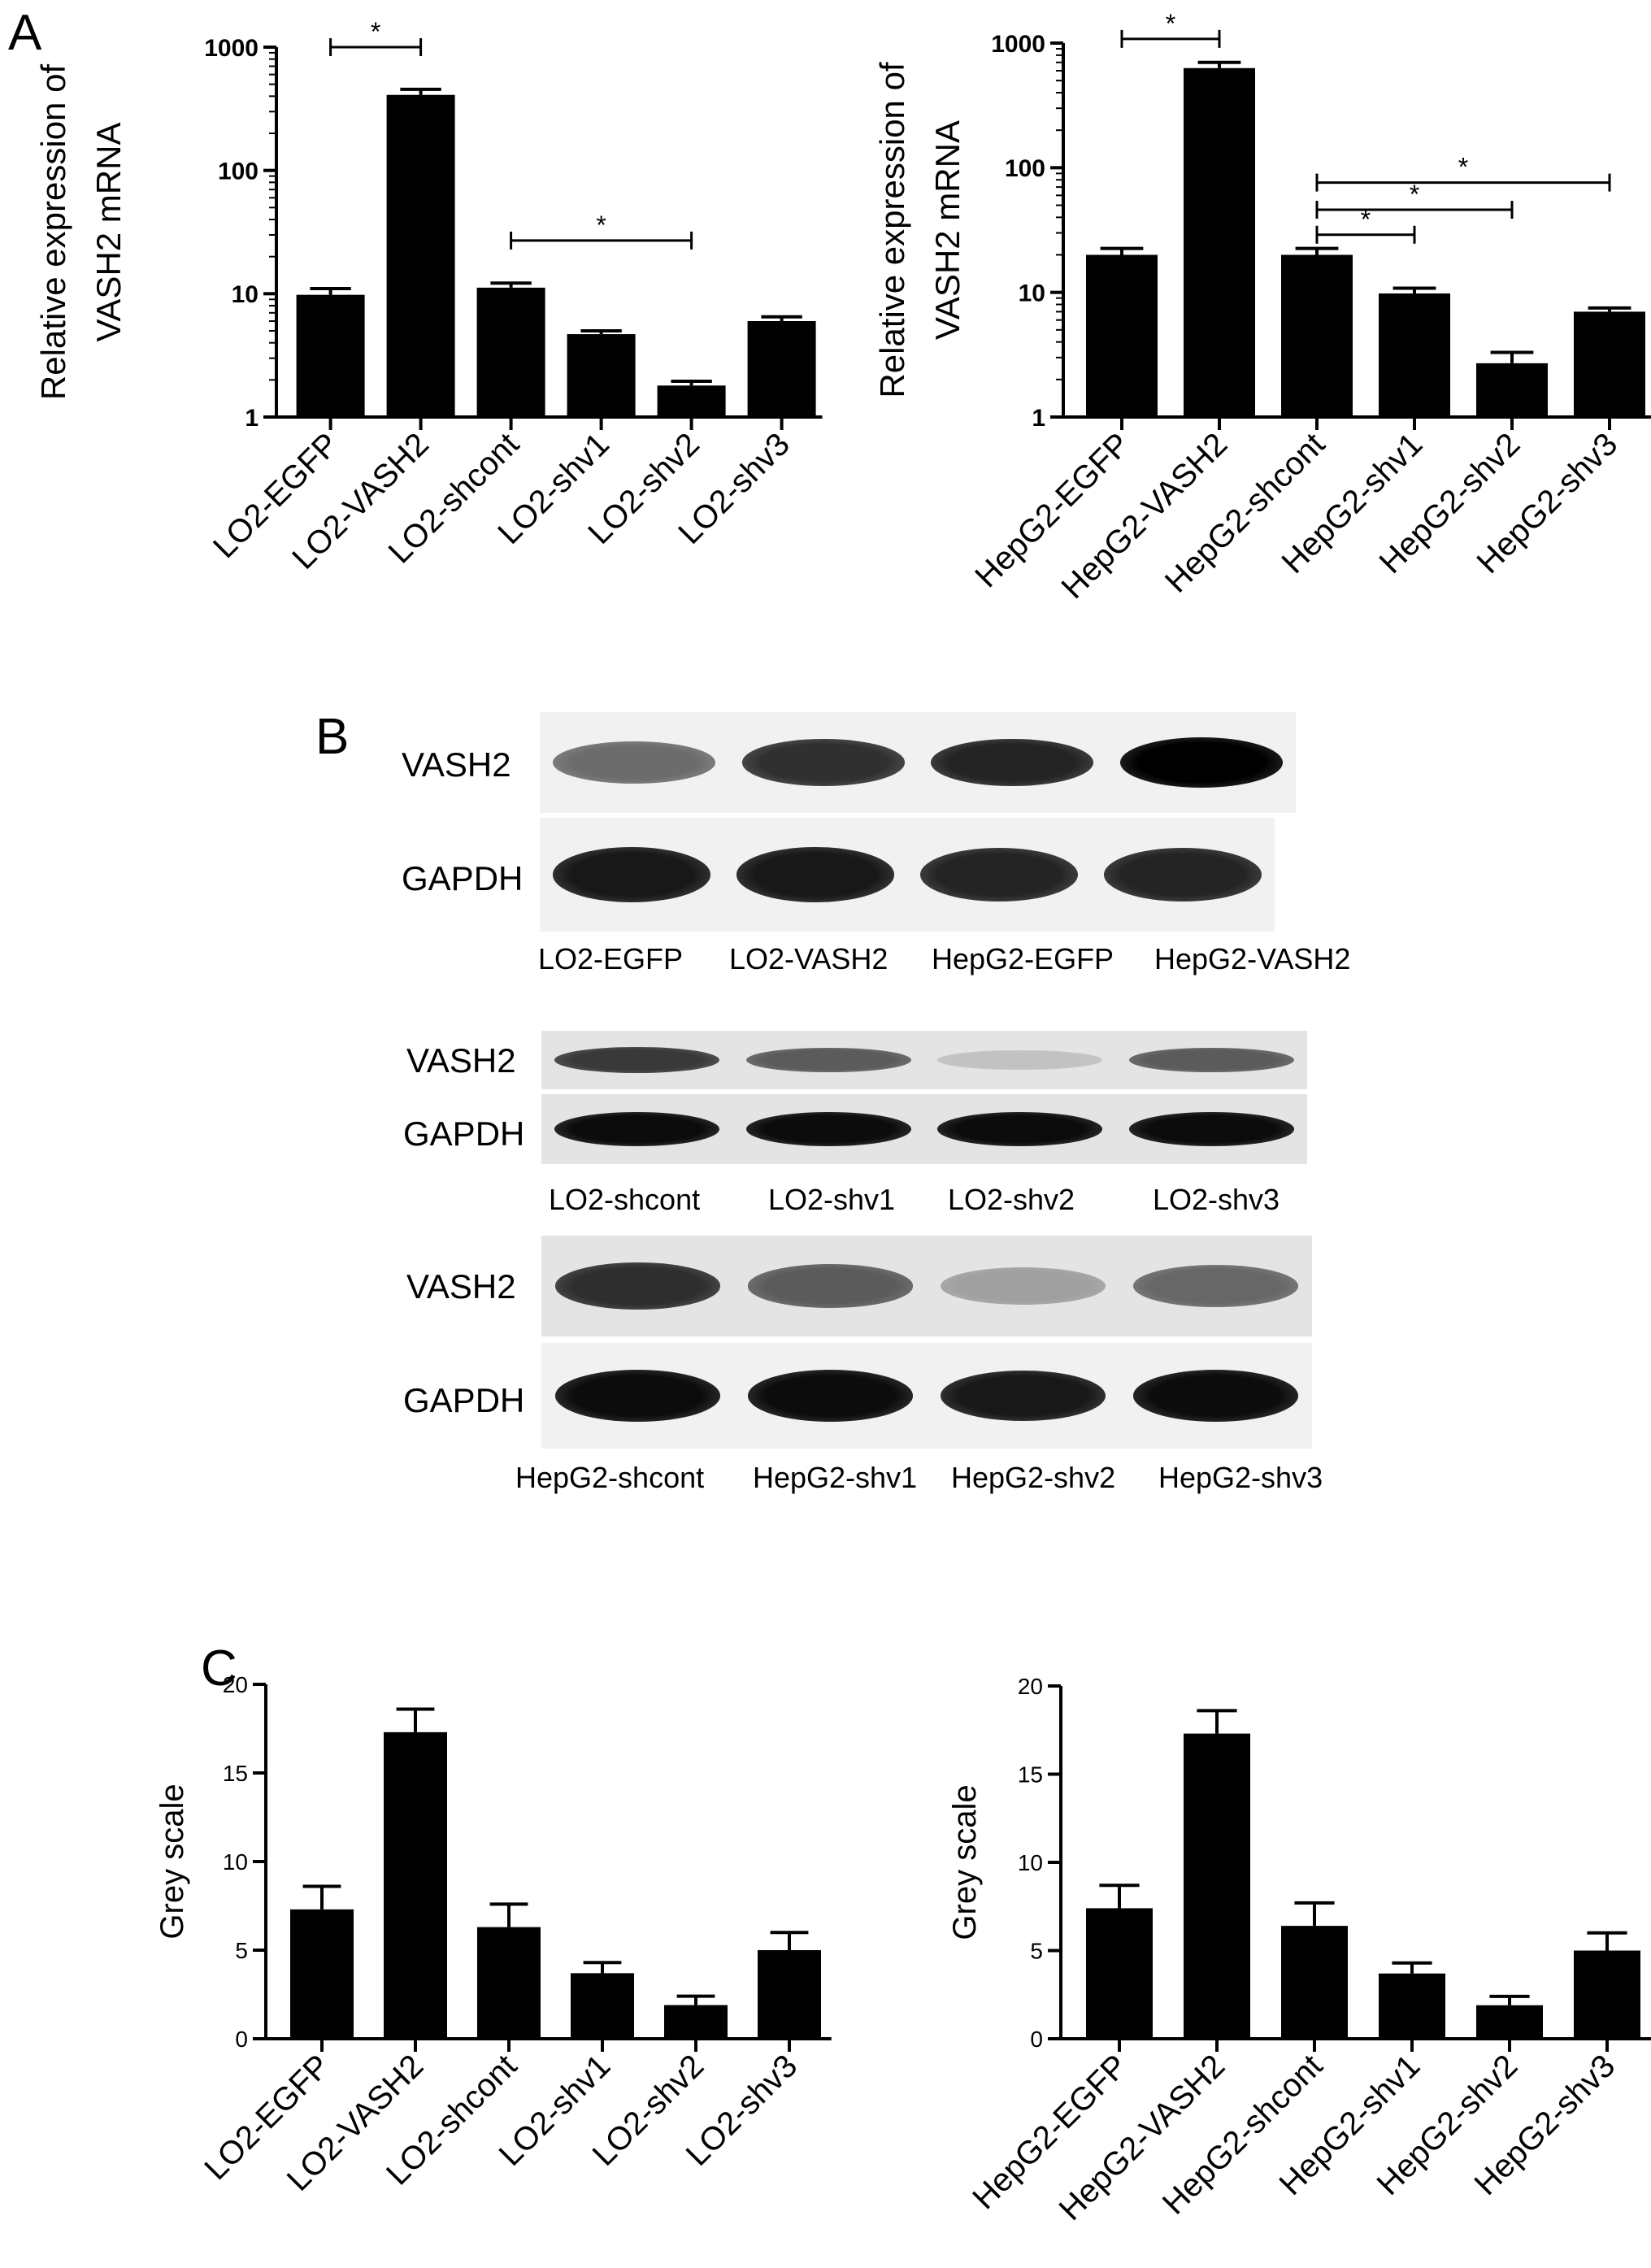 The height and width of the screenshot is (2268, 1651). I want to click on blot1-lane-label: HepG2-VASH2, so click(1252, 958).